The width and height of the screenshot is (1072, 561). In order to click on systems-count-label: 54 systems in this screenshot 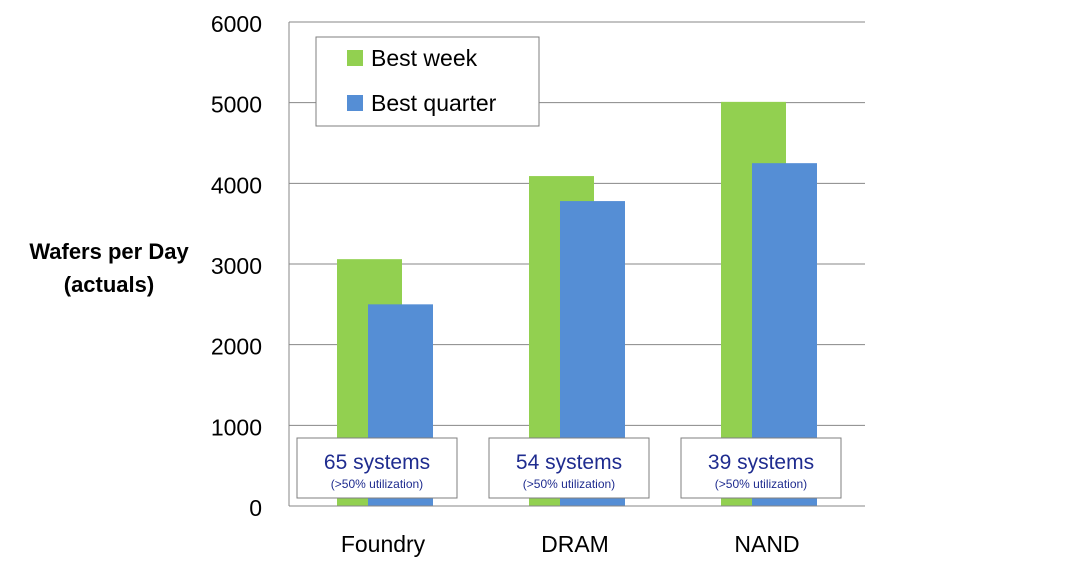, I will do `click(569, 462)`.